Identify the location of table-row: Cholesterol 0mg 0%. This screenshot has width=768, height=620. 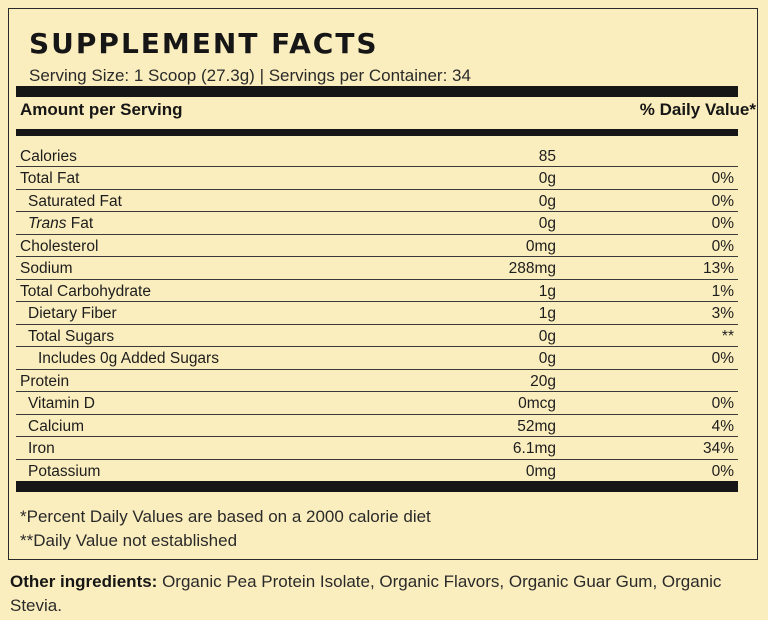
(377, 246).